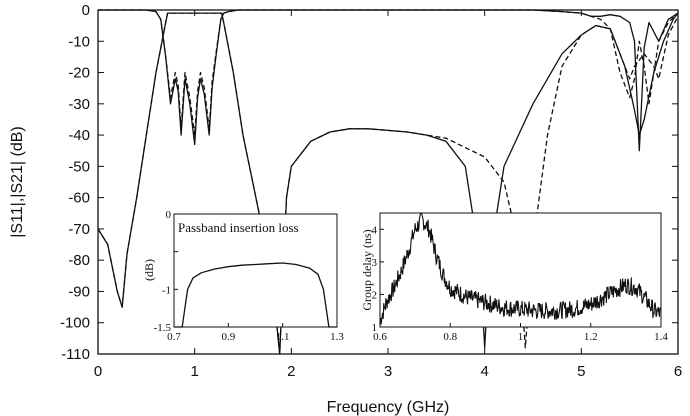 The image size is (690, 416). I want to click on inset2-series-line, so click(520, 268).